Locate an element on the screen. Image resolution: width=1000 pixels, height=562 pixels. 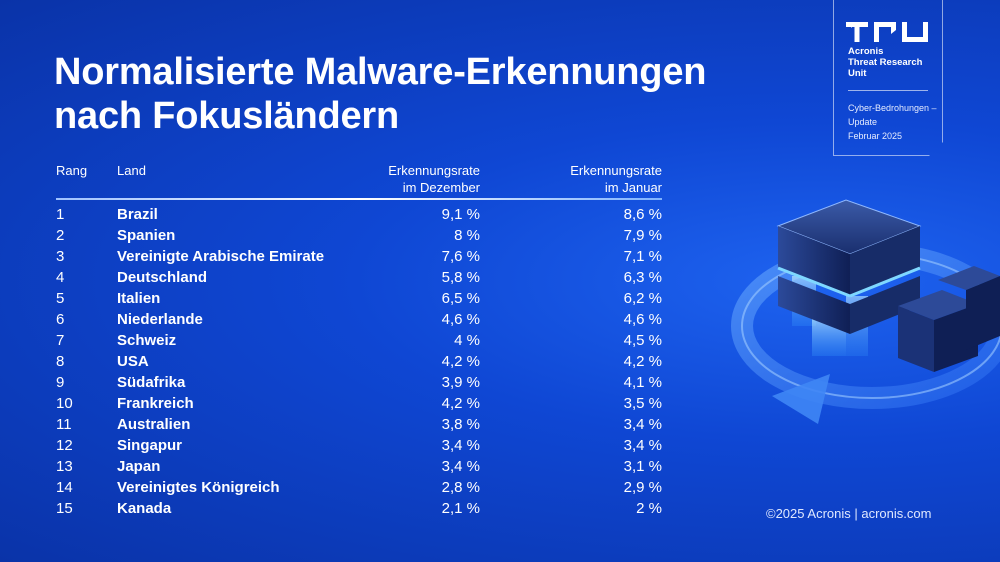
country-cell: Schweiz is located at coordinates (147, 340).